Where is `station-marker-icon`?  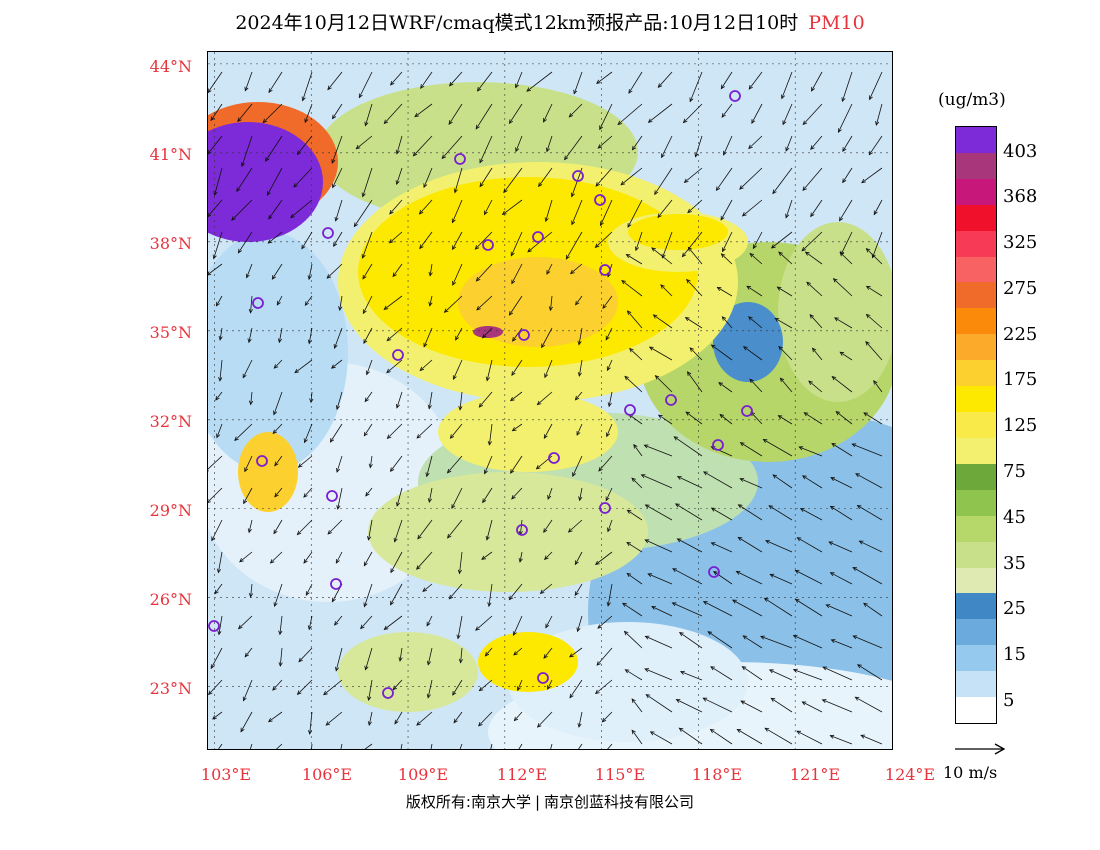 station-marker-icon is located at coordinates (258, 303).